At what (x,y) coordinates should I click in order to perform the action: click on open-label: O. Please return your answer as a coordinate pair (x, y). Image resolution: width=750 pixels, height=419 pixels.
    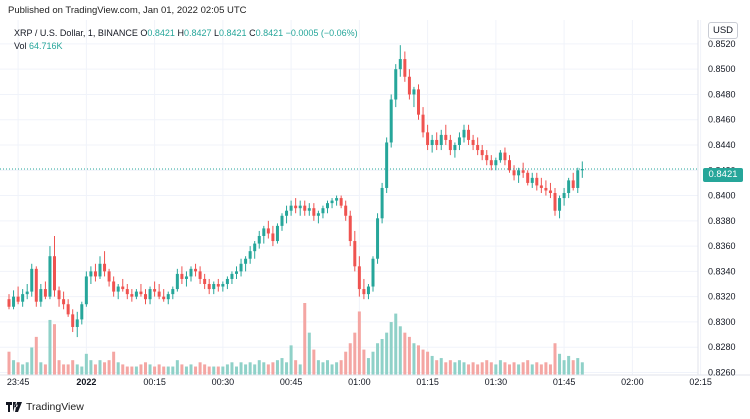
    Looking at the image, I should click on (144, 33).